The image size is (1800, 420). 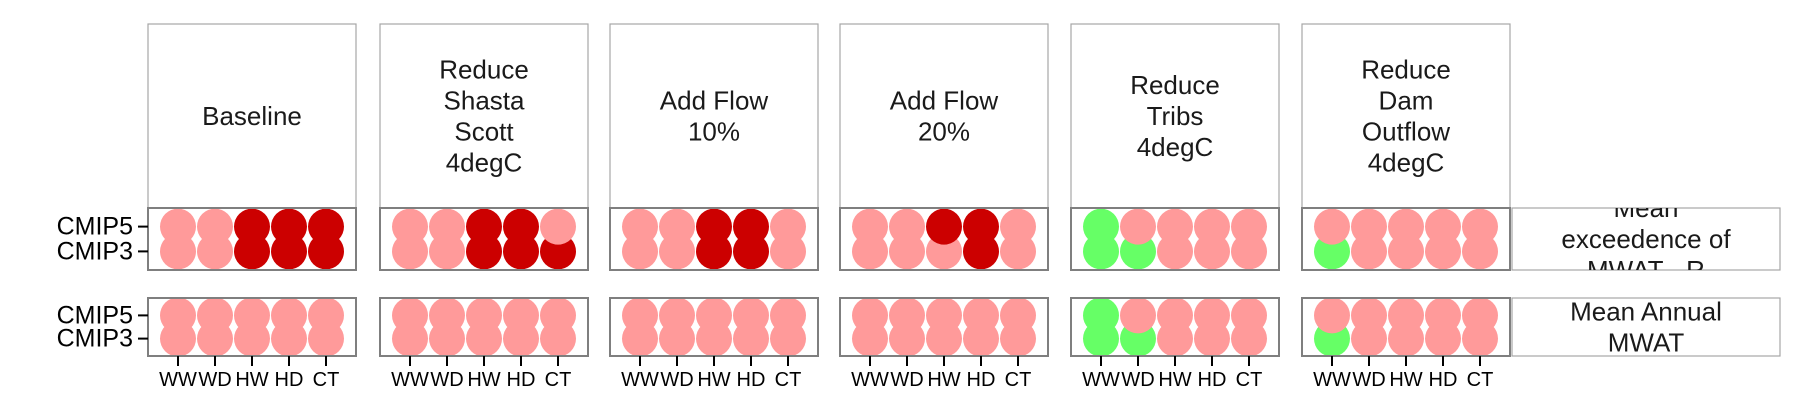 I want to click on facet-title-line: Scott, so click(x=484, y=132).